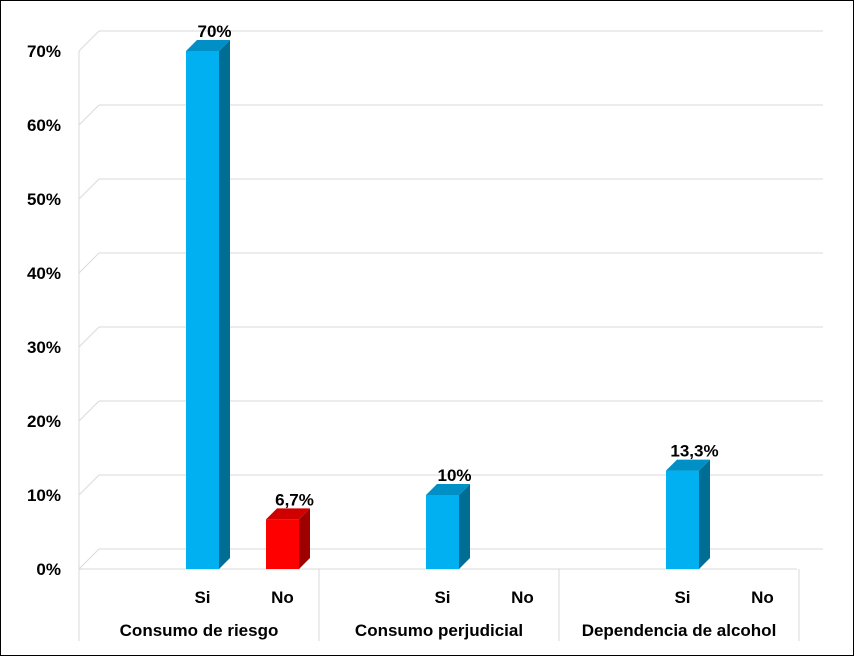 The width and height of the screenshot is (854, 656). What do you see at coordinates (44, 347) in the screenshot?
I see `y-tick-label: 30%` at bounding box center [44, 347].